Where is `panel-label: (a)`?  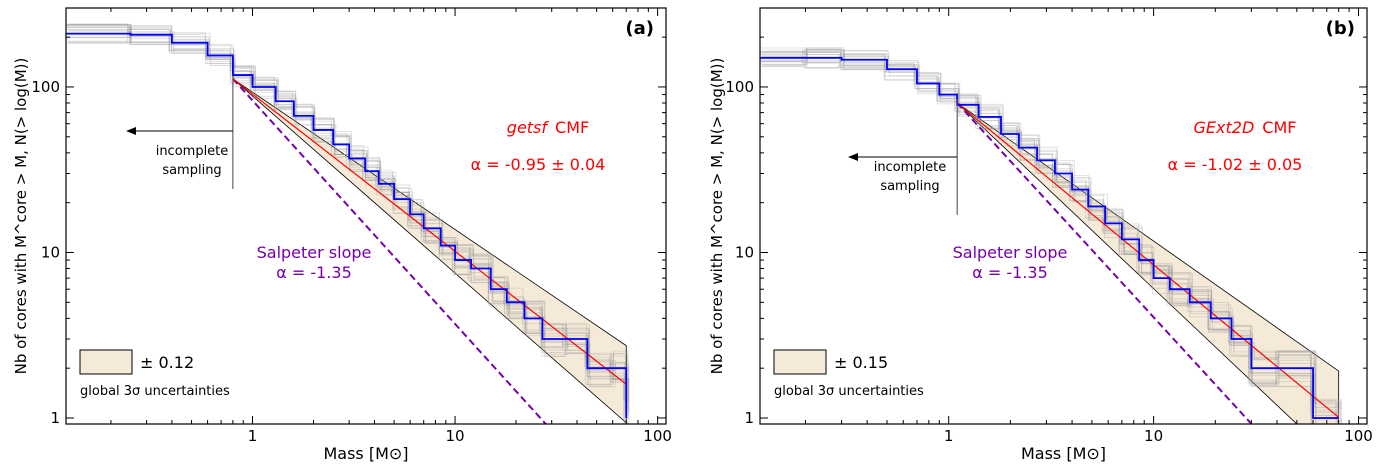
panel-label: (a) is located at coordinates (639, 28).